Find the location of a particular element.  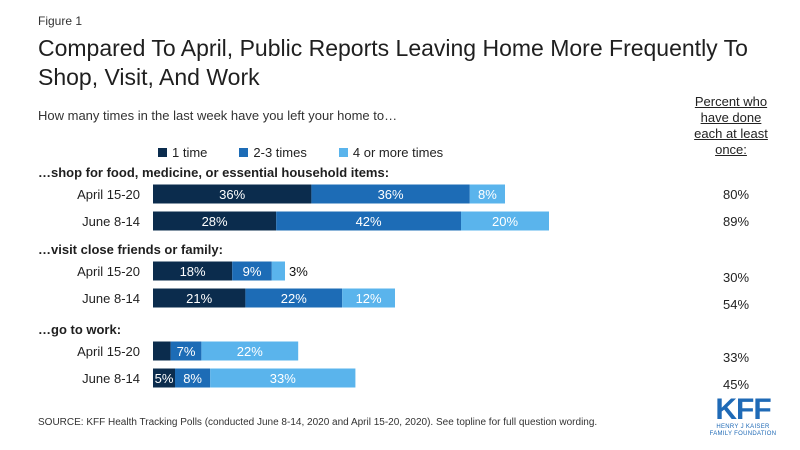

kff-logo-line1: HENRY J KAISER is located at coordinates (743, 427).